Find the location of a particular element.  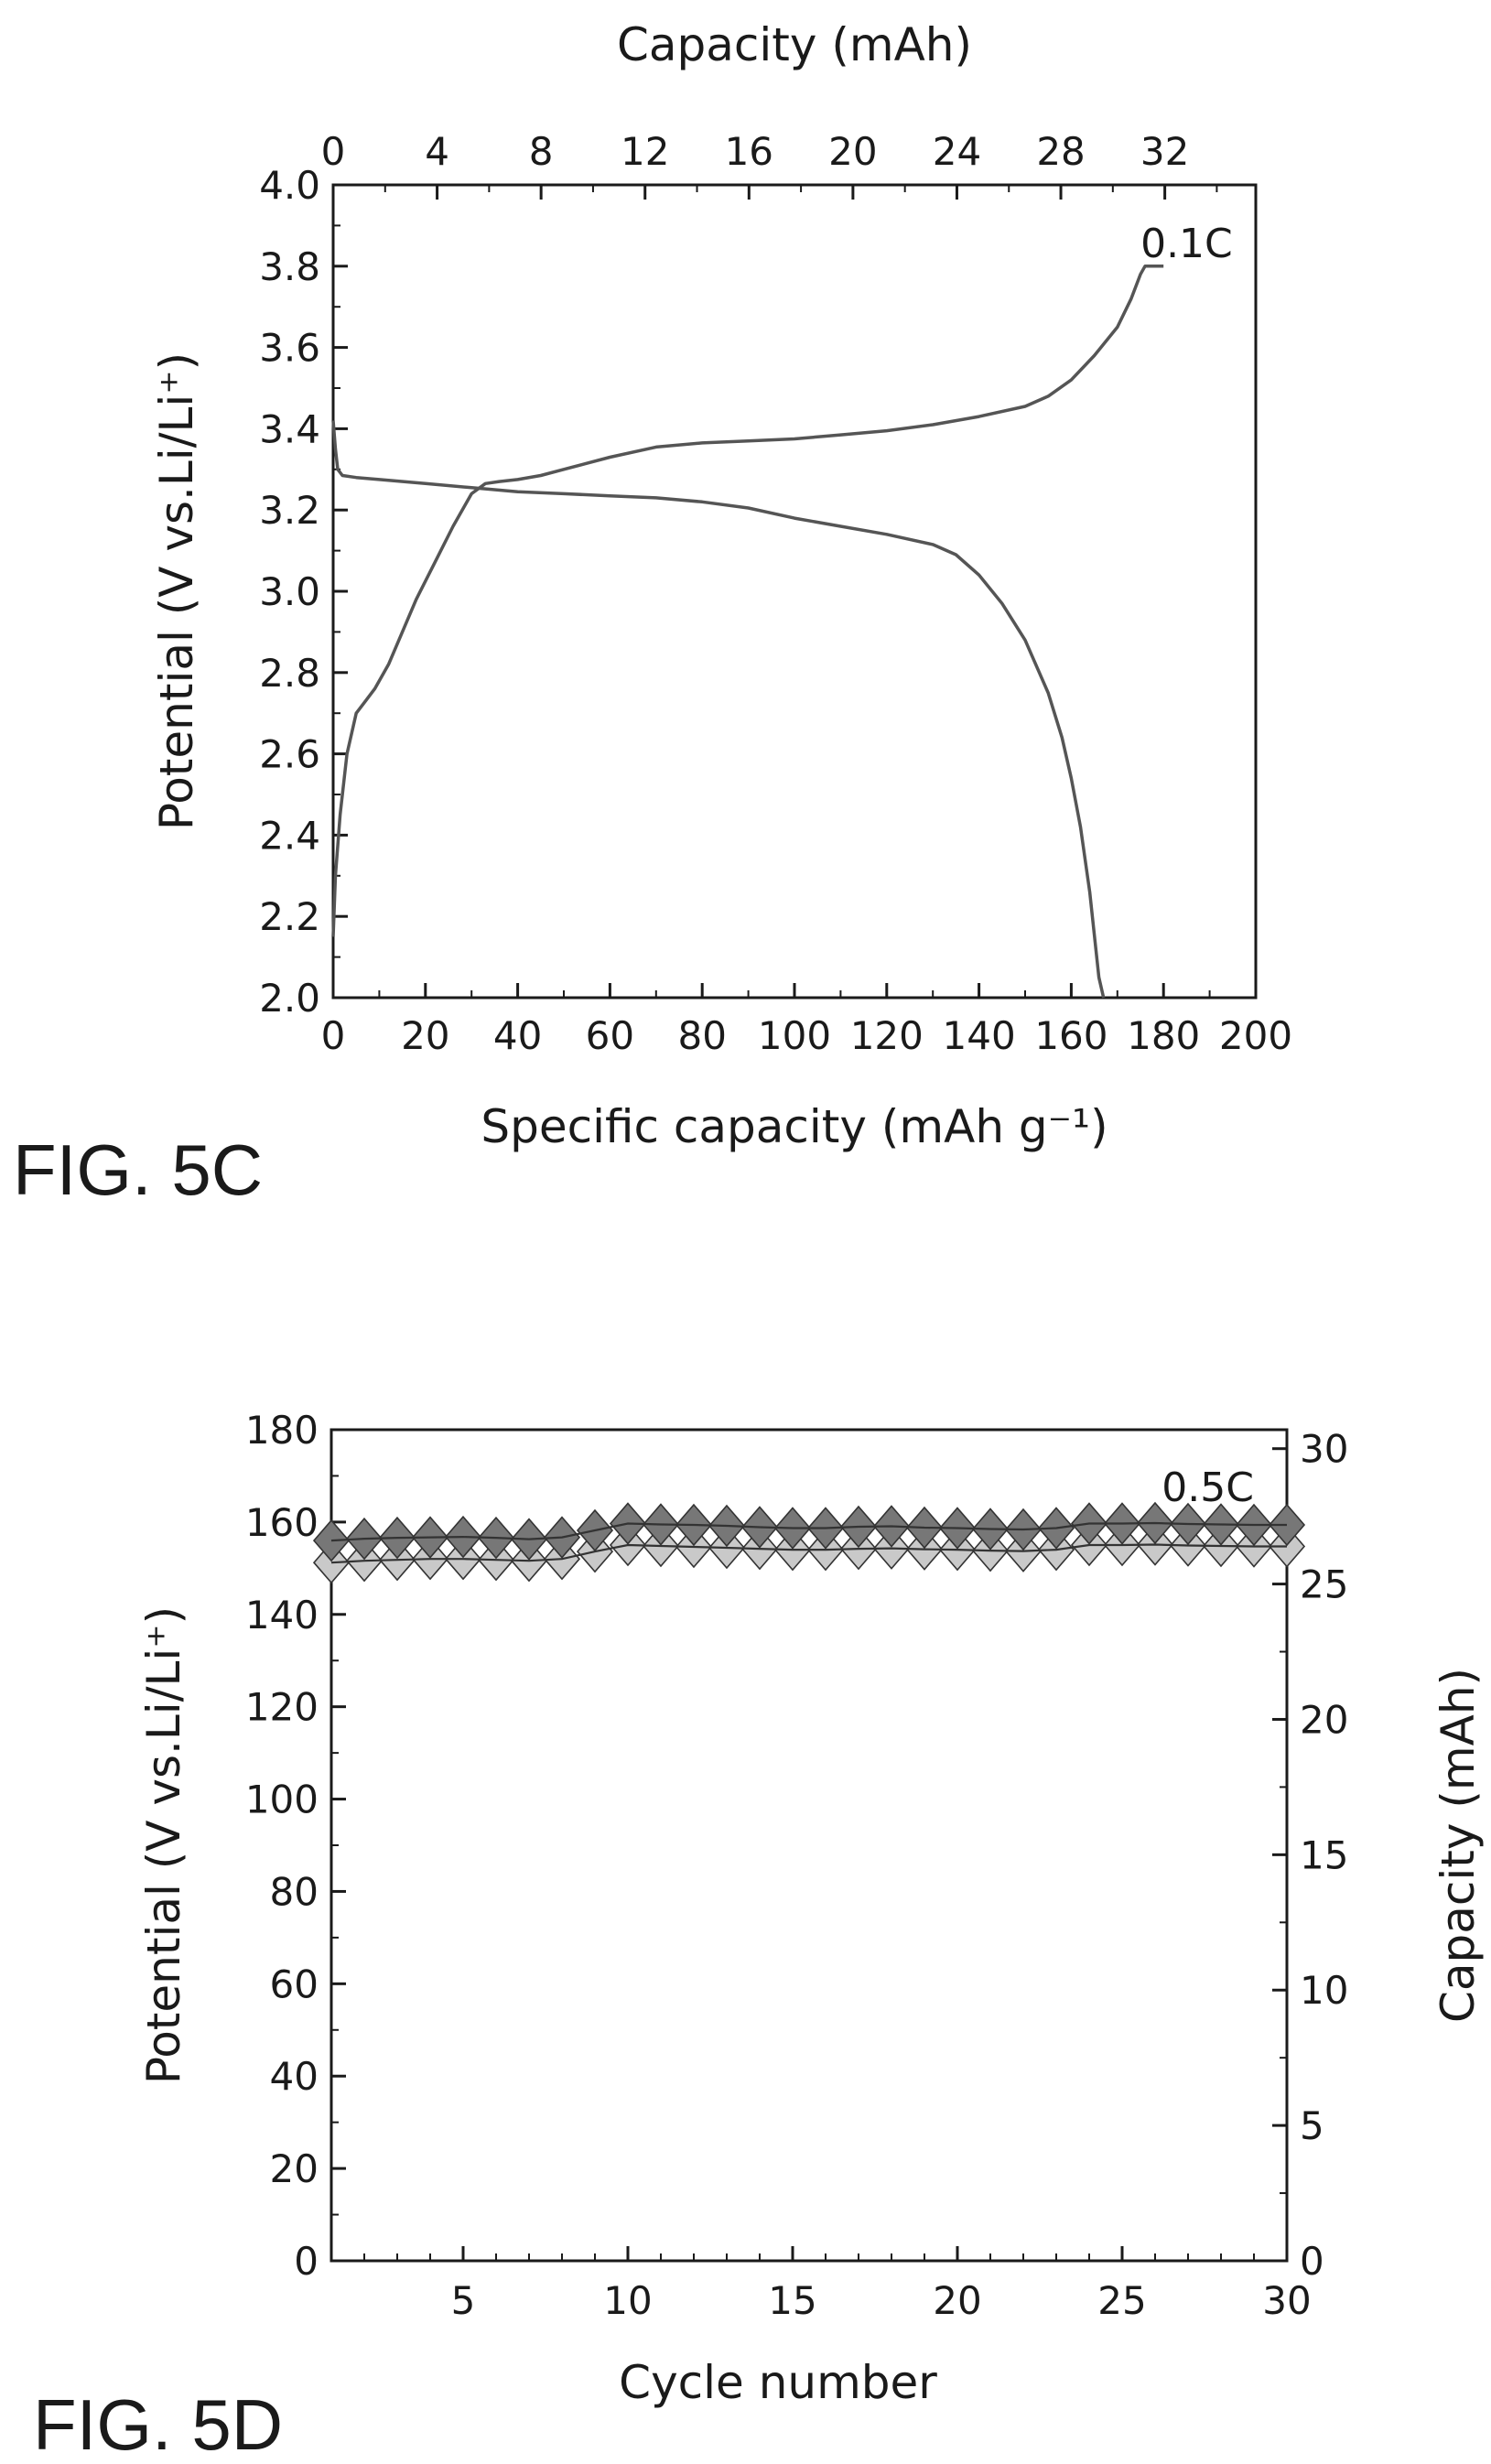

fig-5c-x-tick-label: 0 is located at coordinates (333, 1035).